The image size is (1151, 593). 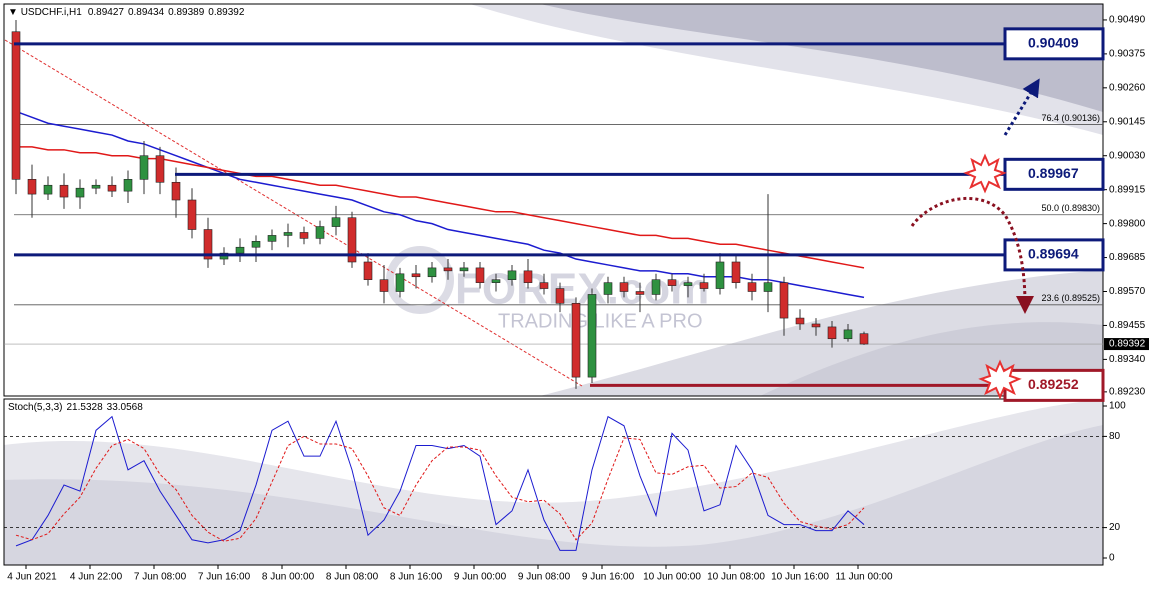 I want to click on header-high: 0.89434, so click(x=146, y=12).